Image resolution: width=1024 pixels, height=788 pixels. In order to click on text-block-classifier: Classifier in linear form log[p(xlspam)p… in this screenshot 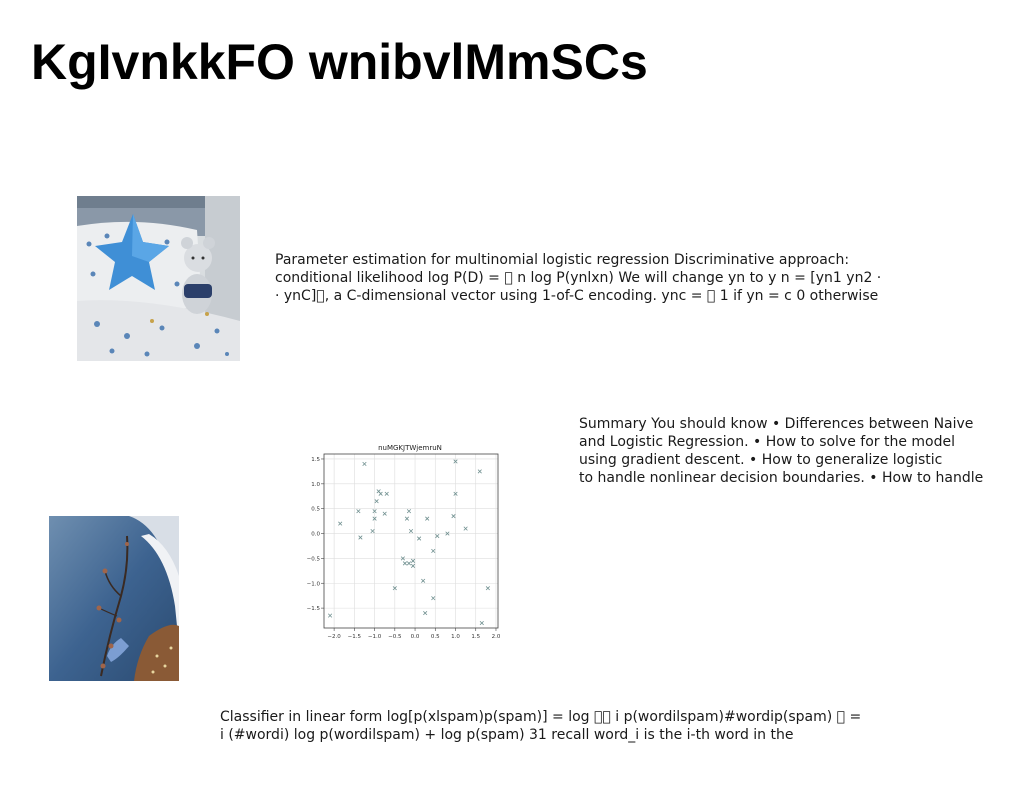, I will do `click(540, 726)`.